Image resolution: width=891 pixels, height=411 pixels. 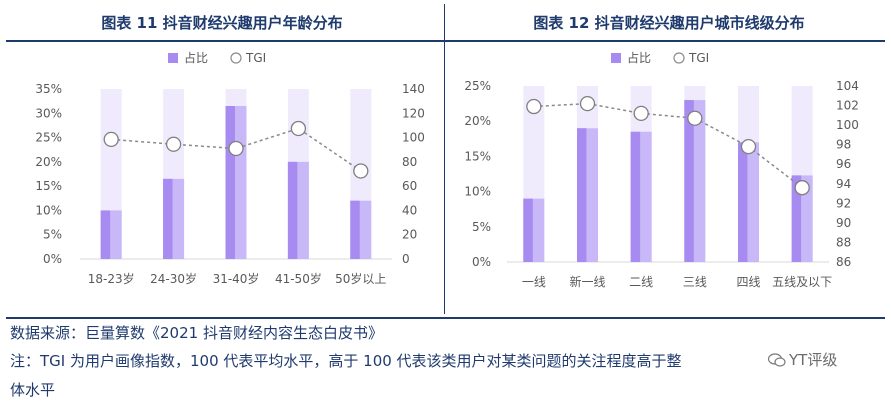 What do you see at coordinates (802, 282) in the screenshot?
I see `category-tick-label: 五线及以下` at bounding box center [802, 282].